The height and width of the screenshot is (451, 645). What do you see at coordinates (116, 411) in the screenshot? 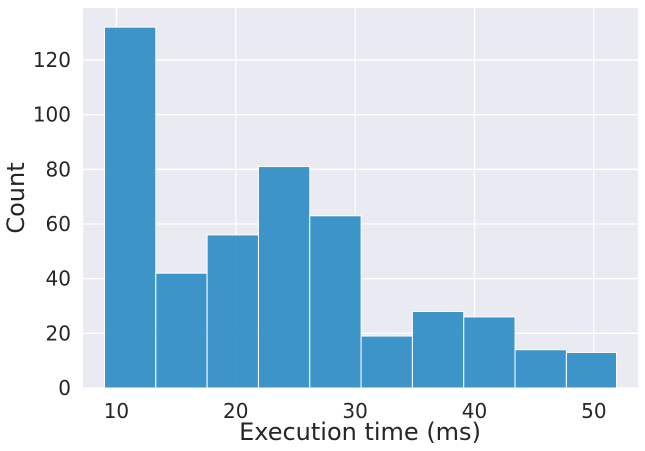
I see `x-tick-label: 10` at bounding box center [116, 411].